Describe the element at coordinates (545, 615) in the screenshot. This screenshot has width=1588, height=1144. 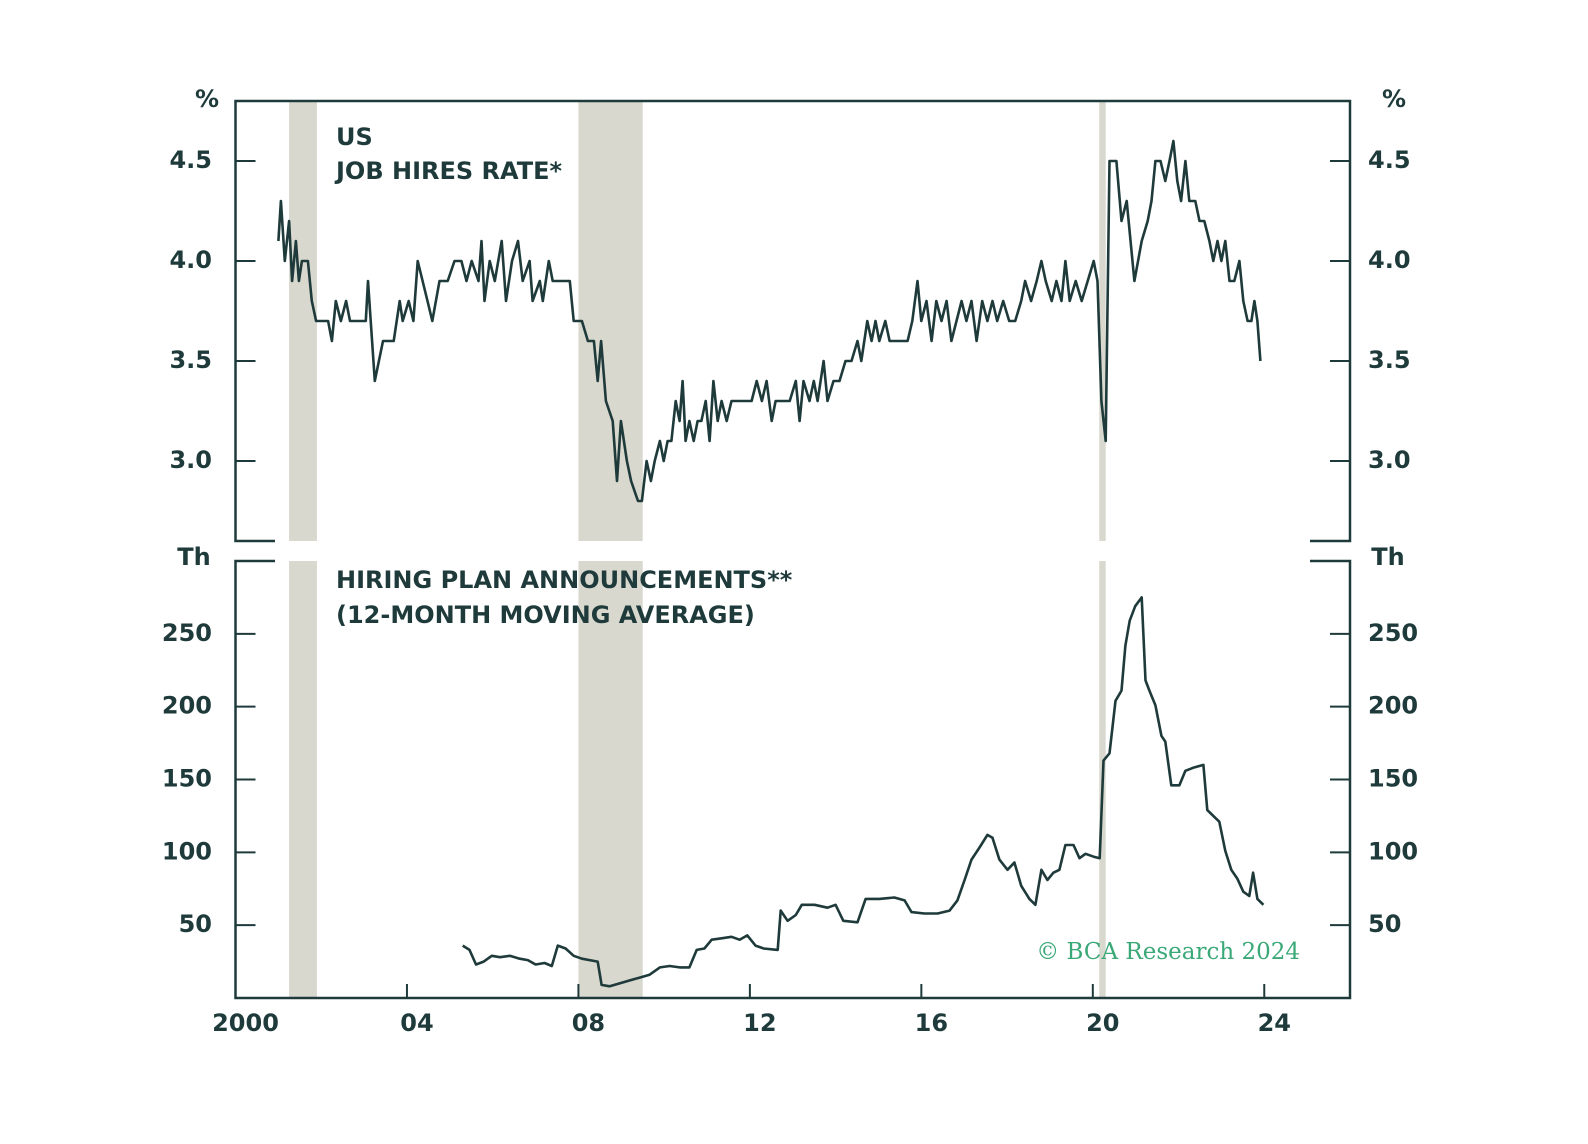
I see `panel-subtitle: (12-MONTH MOVING AVERAGE)` at that location.